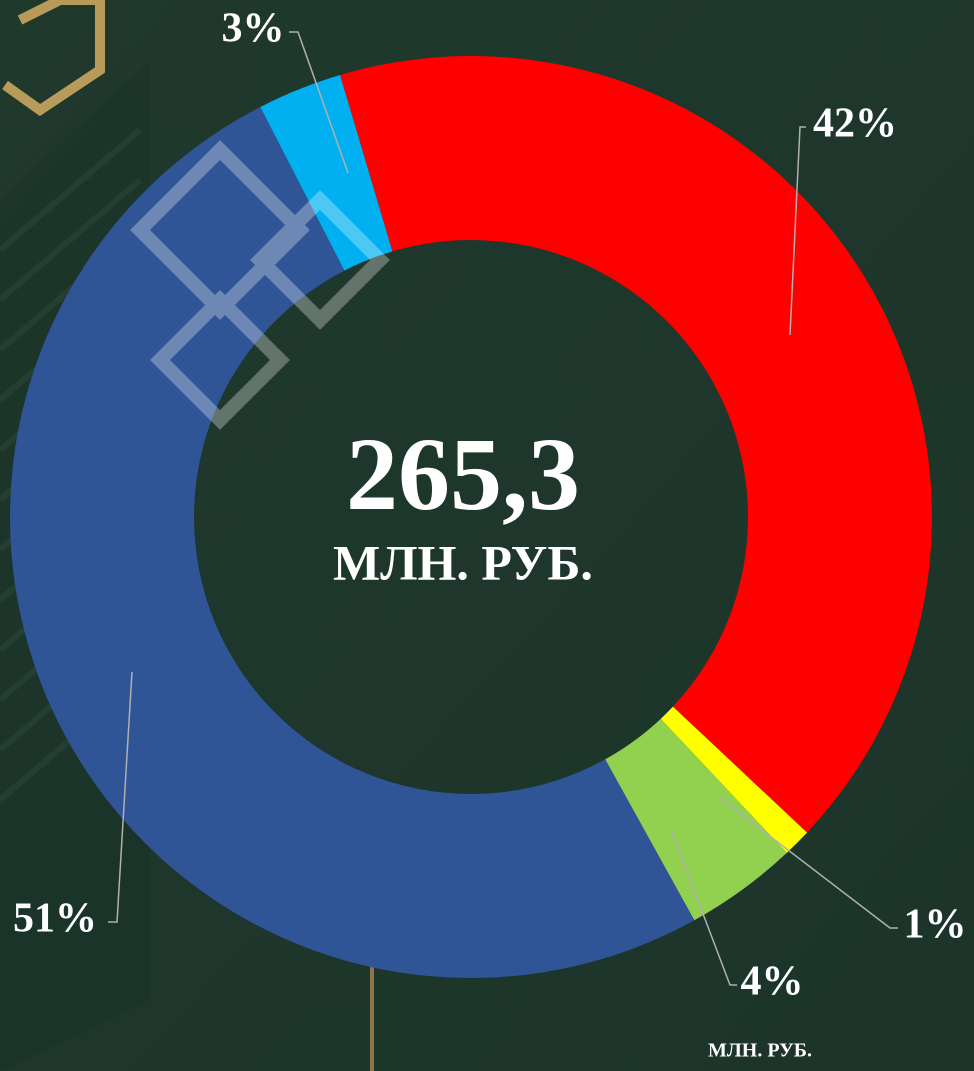 This screenshot has width=974, height=1071. I want to click on value-label: 3%, so click(253, 29).